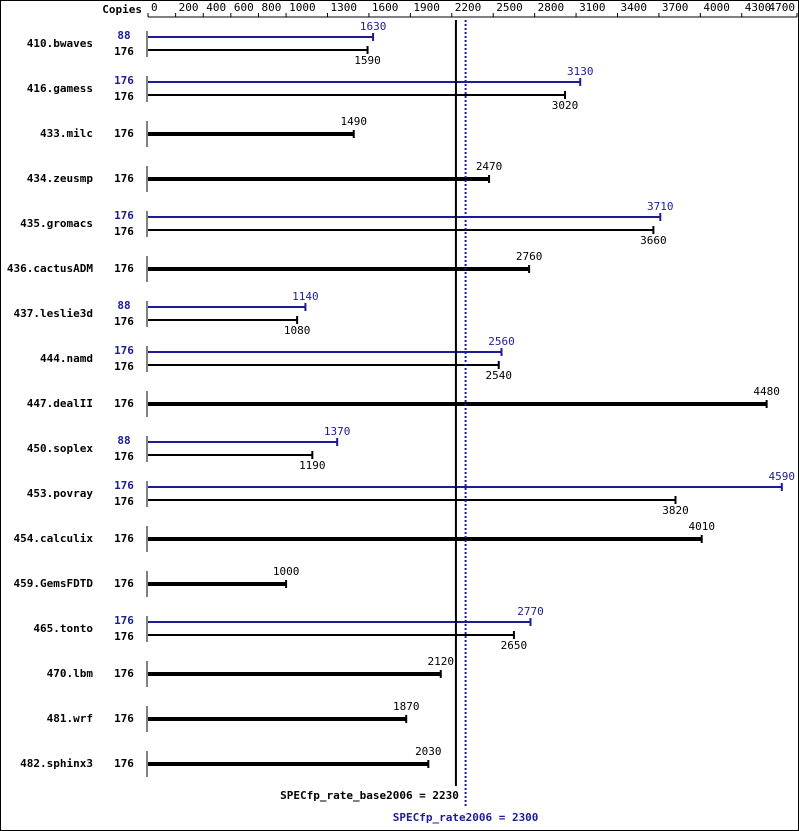  What do you see at coordinates (530, 611) in the screenshot?
I see `peak-label: 2770` at bounding box center [530, 611].